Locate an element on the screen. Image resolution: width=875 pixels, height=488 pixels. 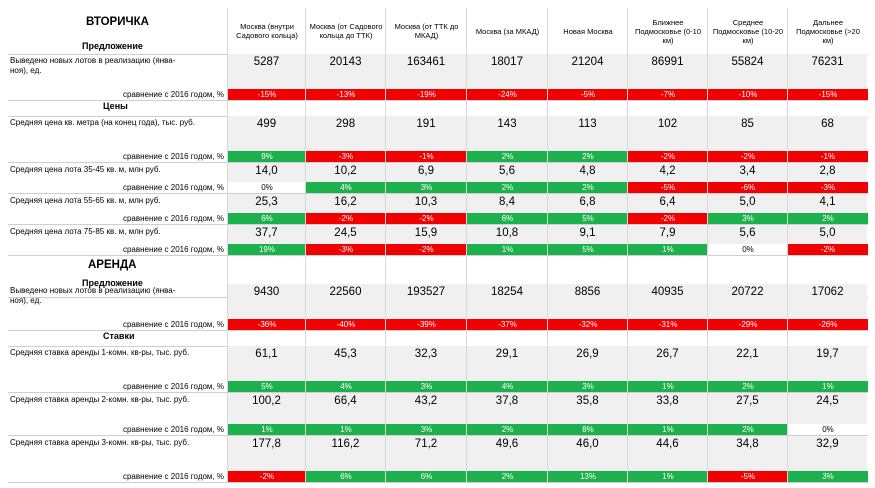
change-percent: -5% is located at coordinates (748, 476).